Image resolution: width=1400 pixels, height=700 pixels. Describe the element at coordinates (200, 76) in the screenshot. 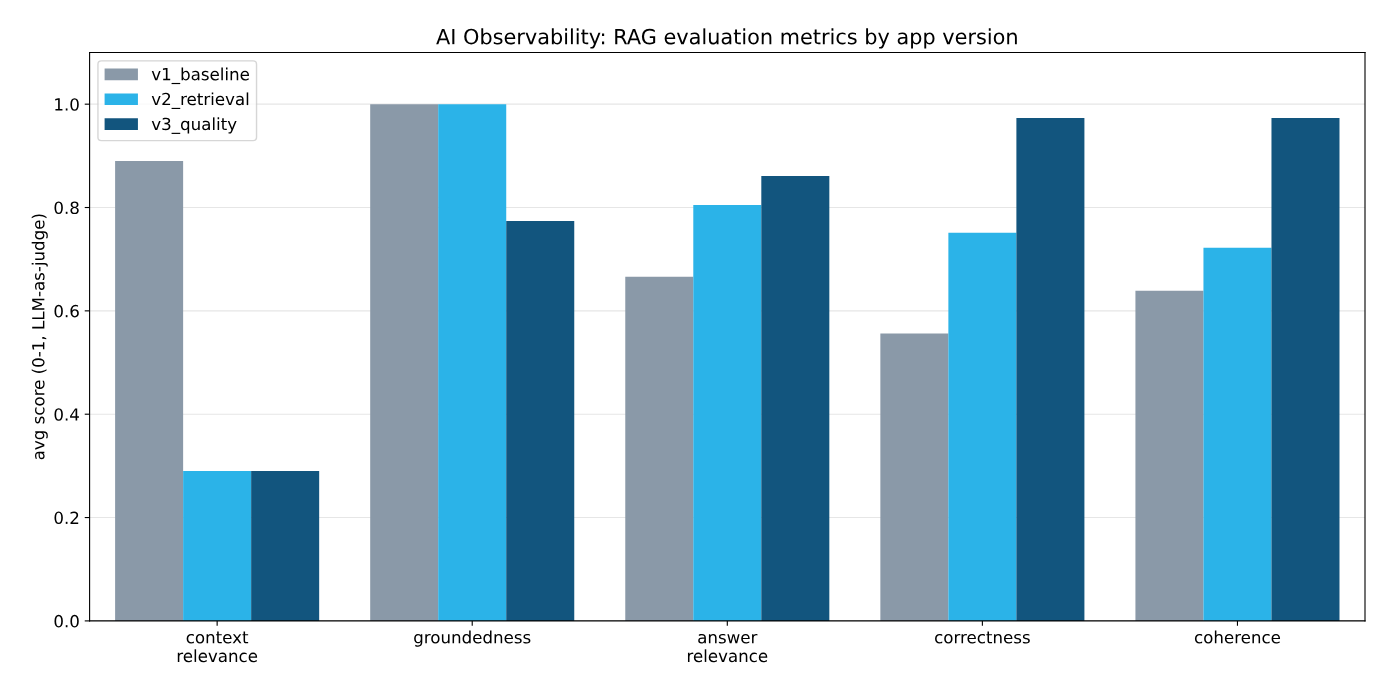

I see `legend-label: v1_baseline` at that location.